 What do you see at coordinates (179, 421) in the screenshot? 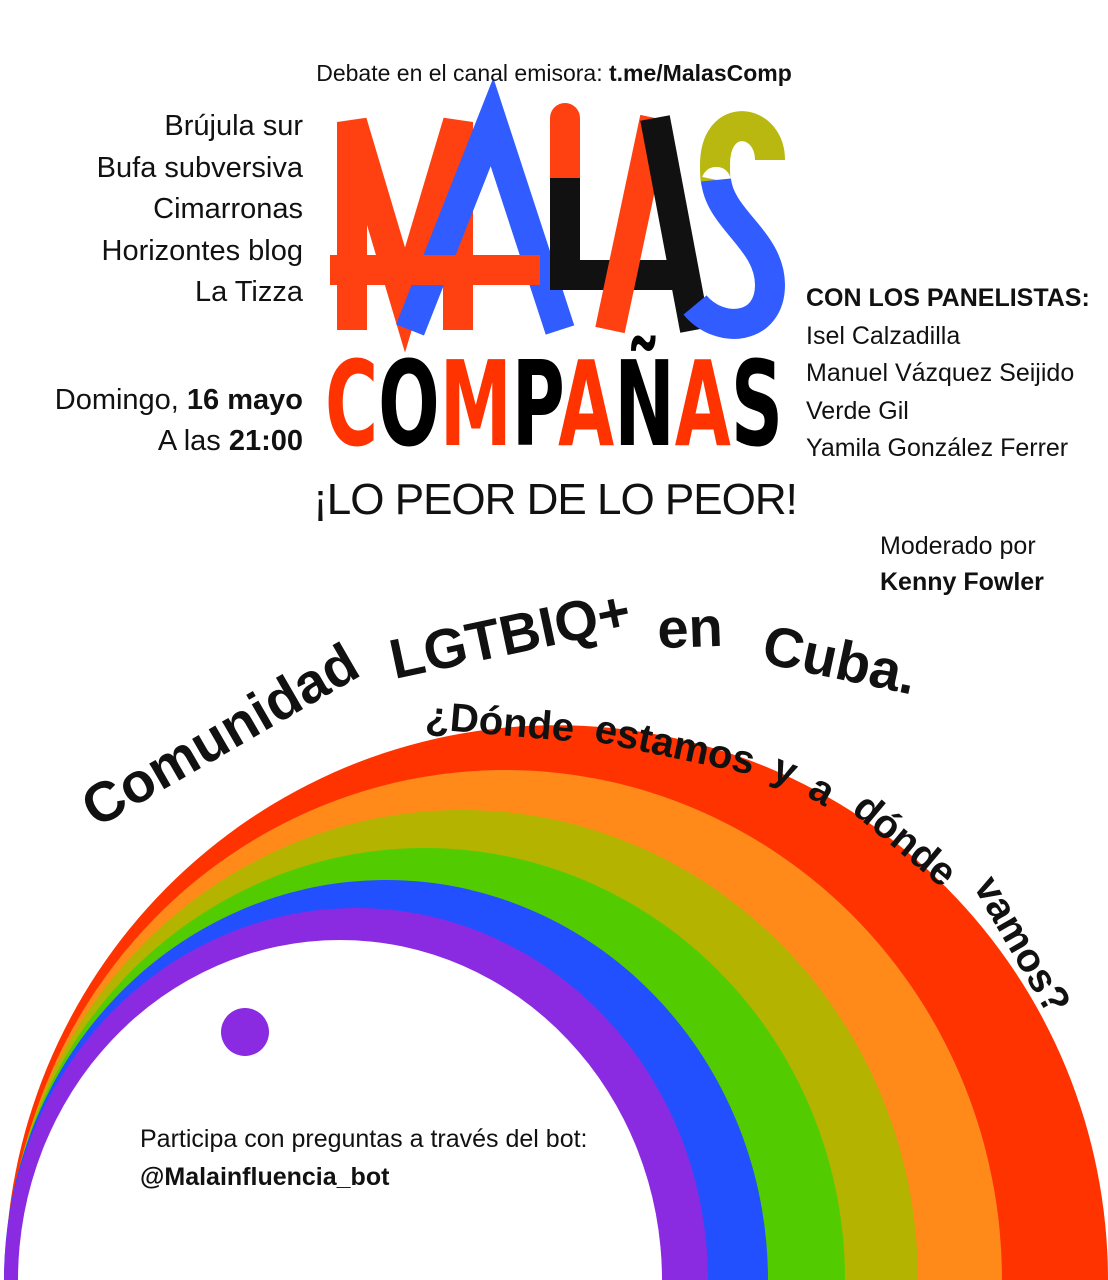
I see `schedule: Domingo, 16 mayo A las 21:00` at bounding box center [179, 421].